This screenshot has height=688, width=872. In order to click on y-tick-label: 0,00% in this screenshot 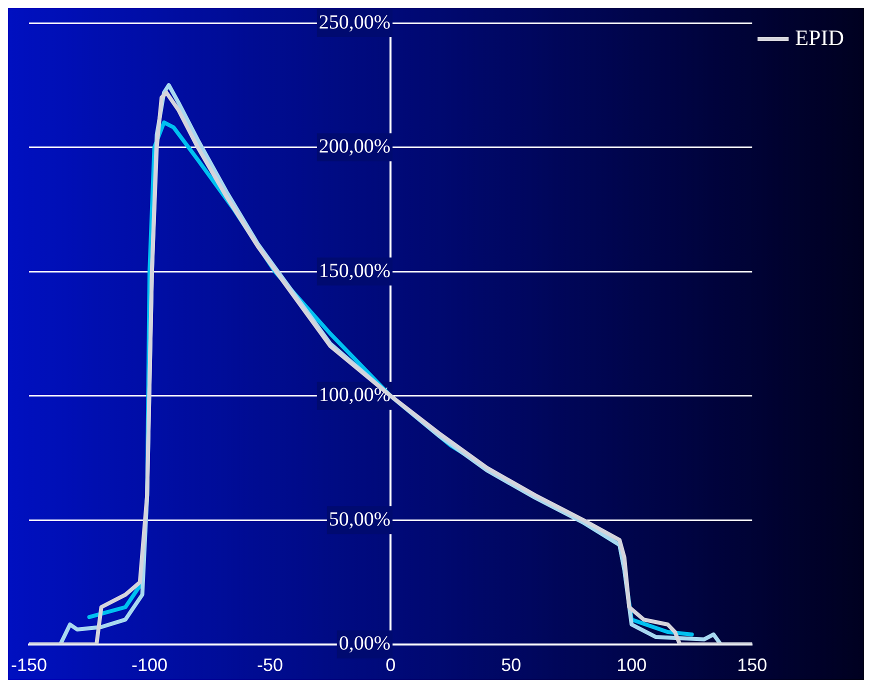, I will do `click(364, 643)`.